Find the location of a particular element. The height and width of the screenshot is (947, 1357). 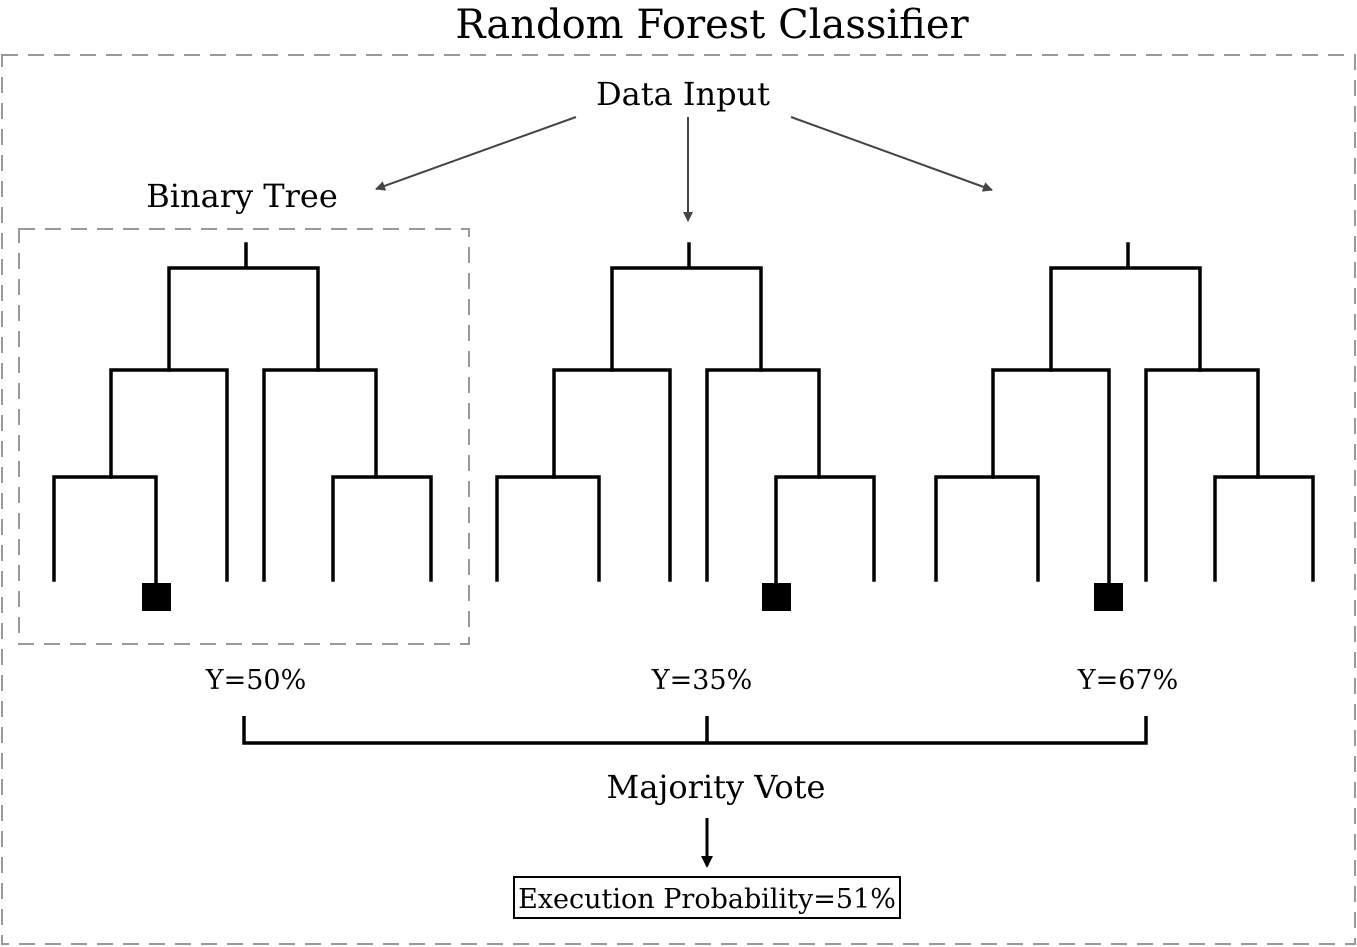

tree-1-prediction-label: Y=50% is located at coordinates (255, 680).